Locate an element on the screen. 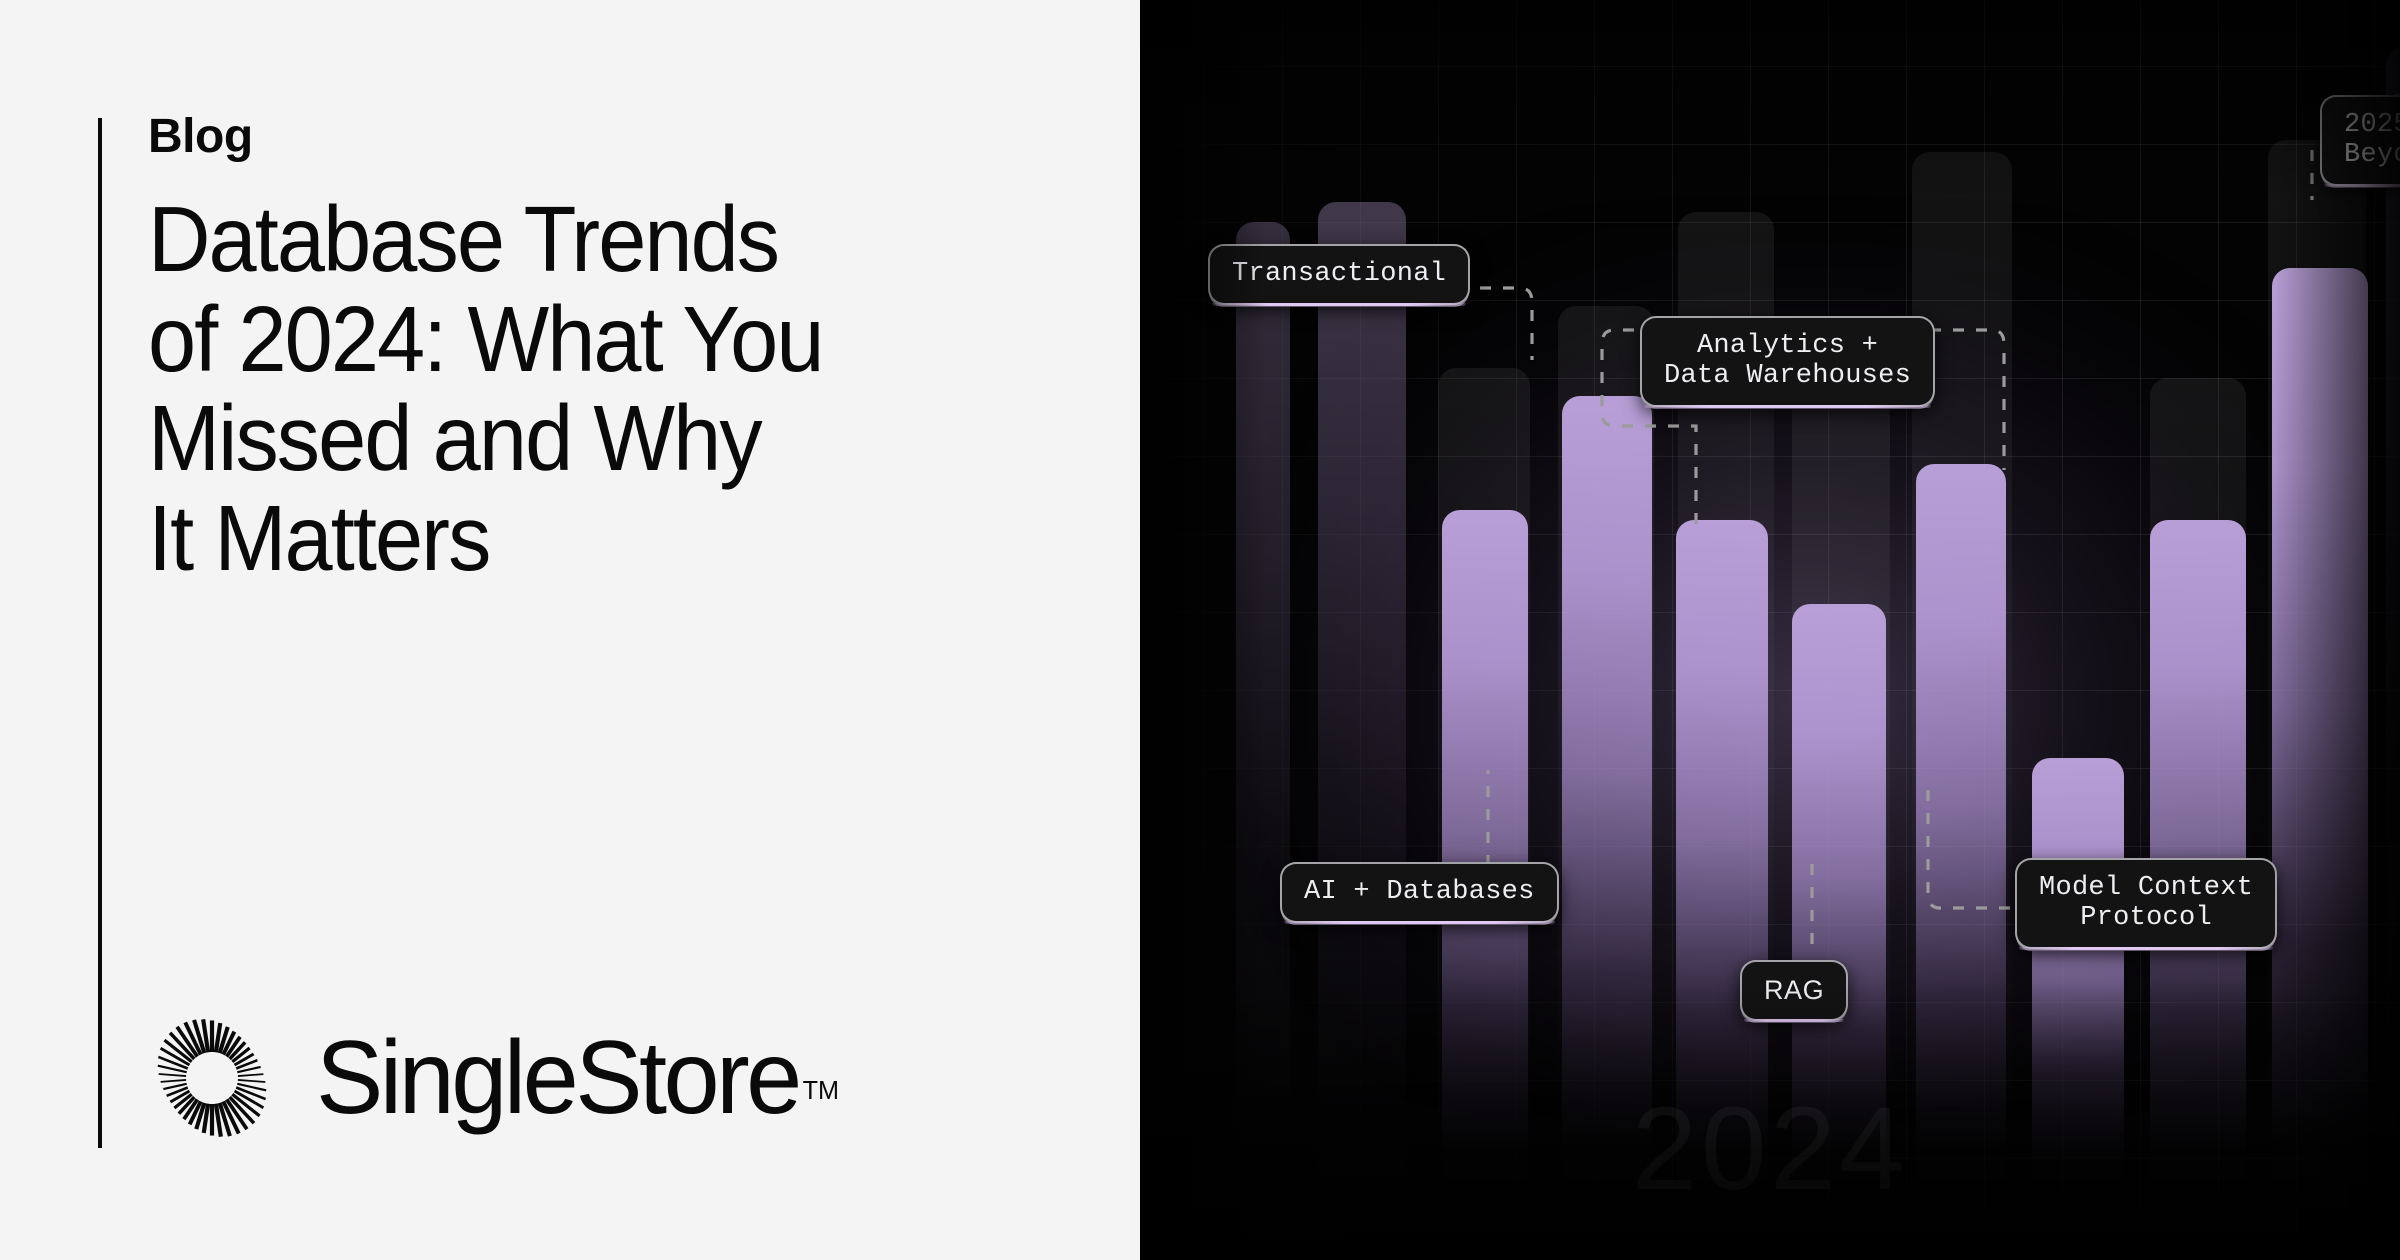 This screenshot has width=2400, height=1260. callout-analytics: Analytics + Data Warehouses is located at coordinates (1788, 362).